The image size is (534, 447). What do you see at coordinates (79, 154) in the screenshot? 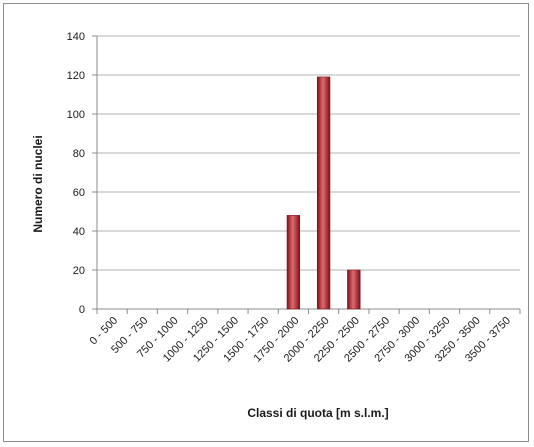
I see `y-tick-label: 80` at bounding box center [79, 154].